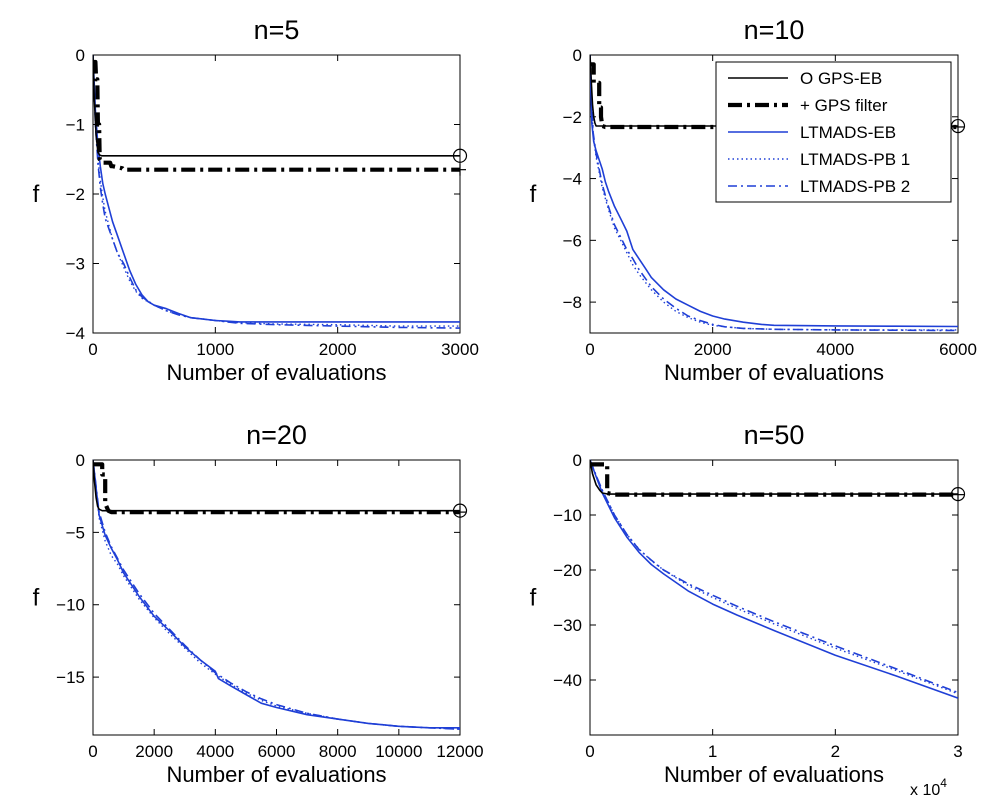 Image resolution: width=985 pixels, height=800 pixels. I want to click on x-tick-label: 1000, so click(215, 349).